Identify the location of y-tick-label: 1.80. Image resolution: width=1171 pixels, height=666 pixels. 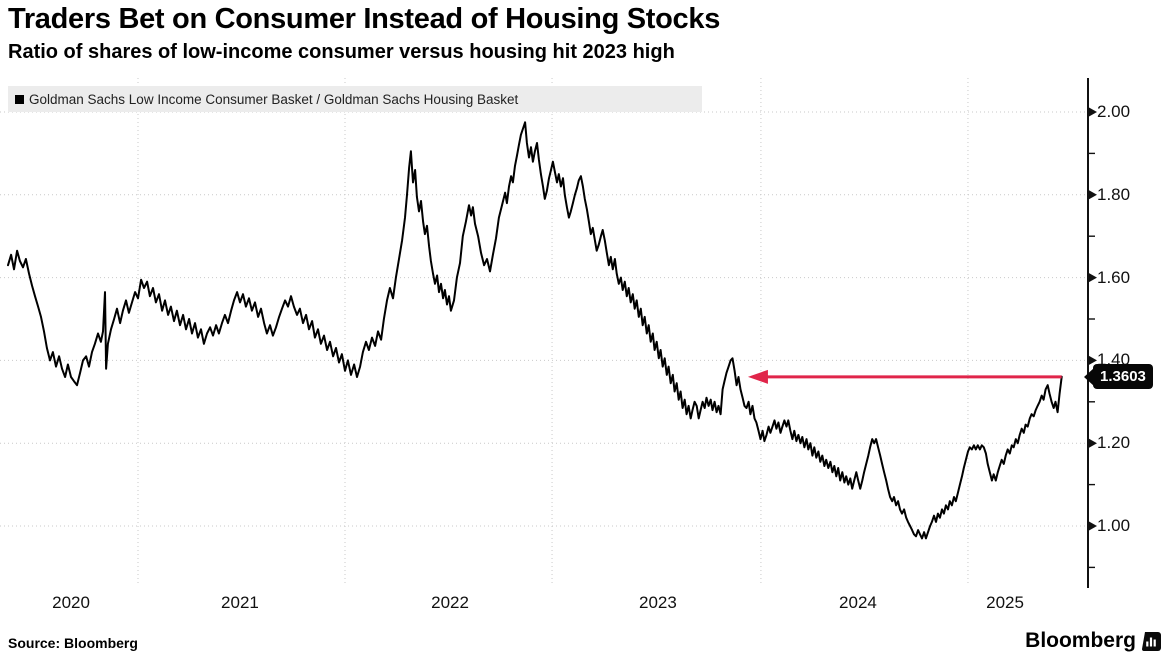
(1114, 194).